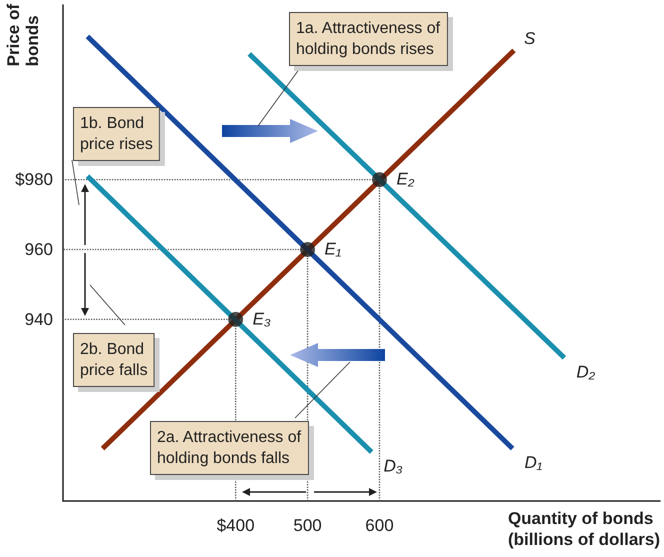 This screenshot has width=664, height=557. Describe the element at coordinates (38, 250) in the screenshot. I see `y-tick-label: 960` at that location.